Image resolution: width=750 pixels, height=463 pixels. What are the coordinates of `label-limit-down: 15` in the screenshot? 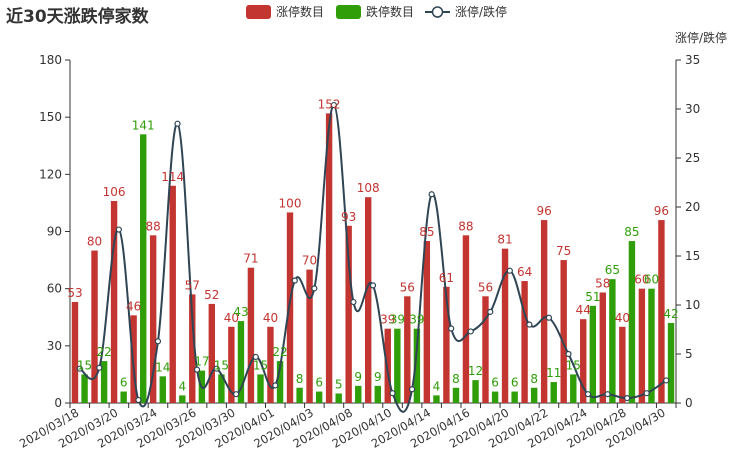 It's located at (260, 365).